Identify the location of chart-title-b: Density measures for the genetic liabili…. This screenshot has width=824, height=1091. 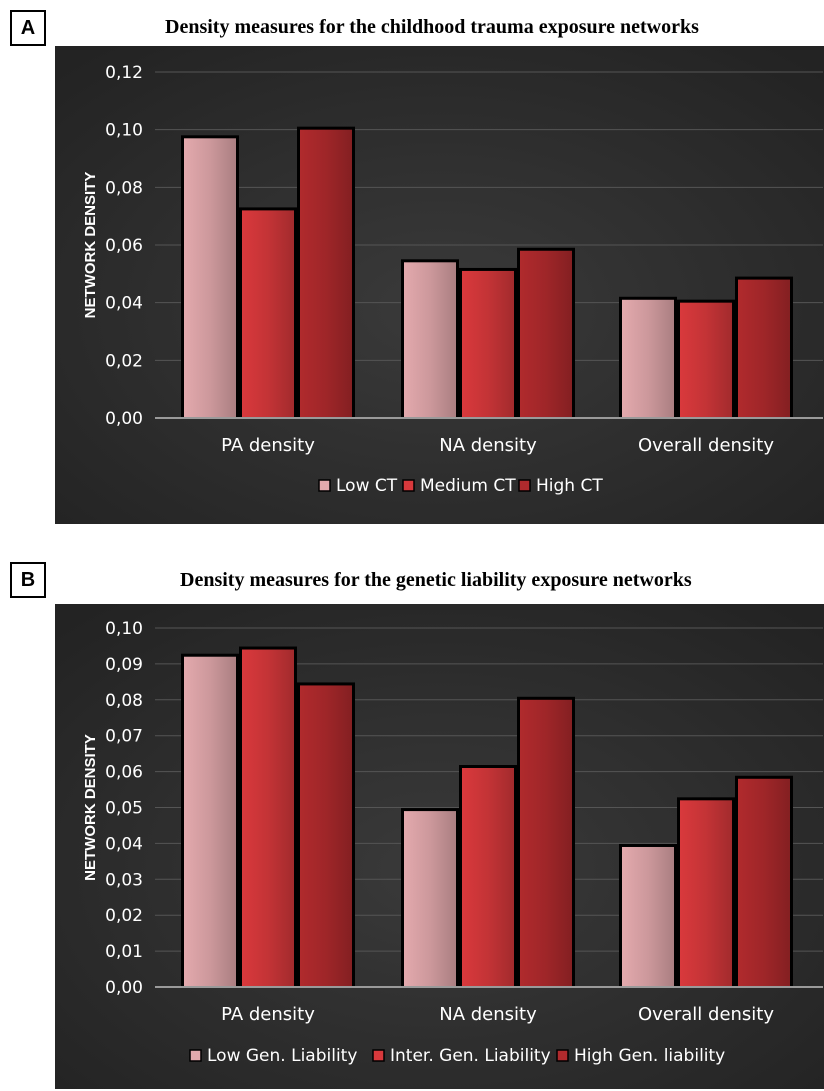
(436, 580).